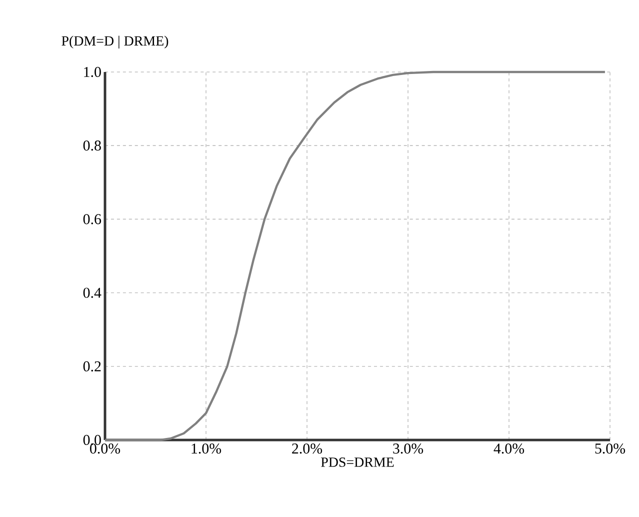 The image size is (639, 517). I want to click on y-axis-title: P(DM=D | DRME), so click(115, 42).